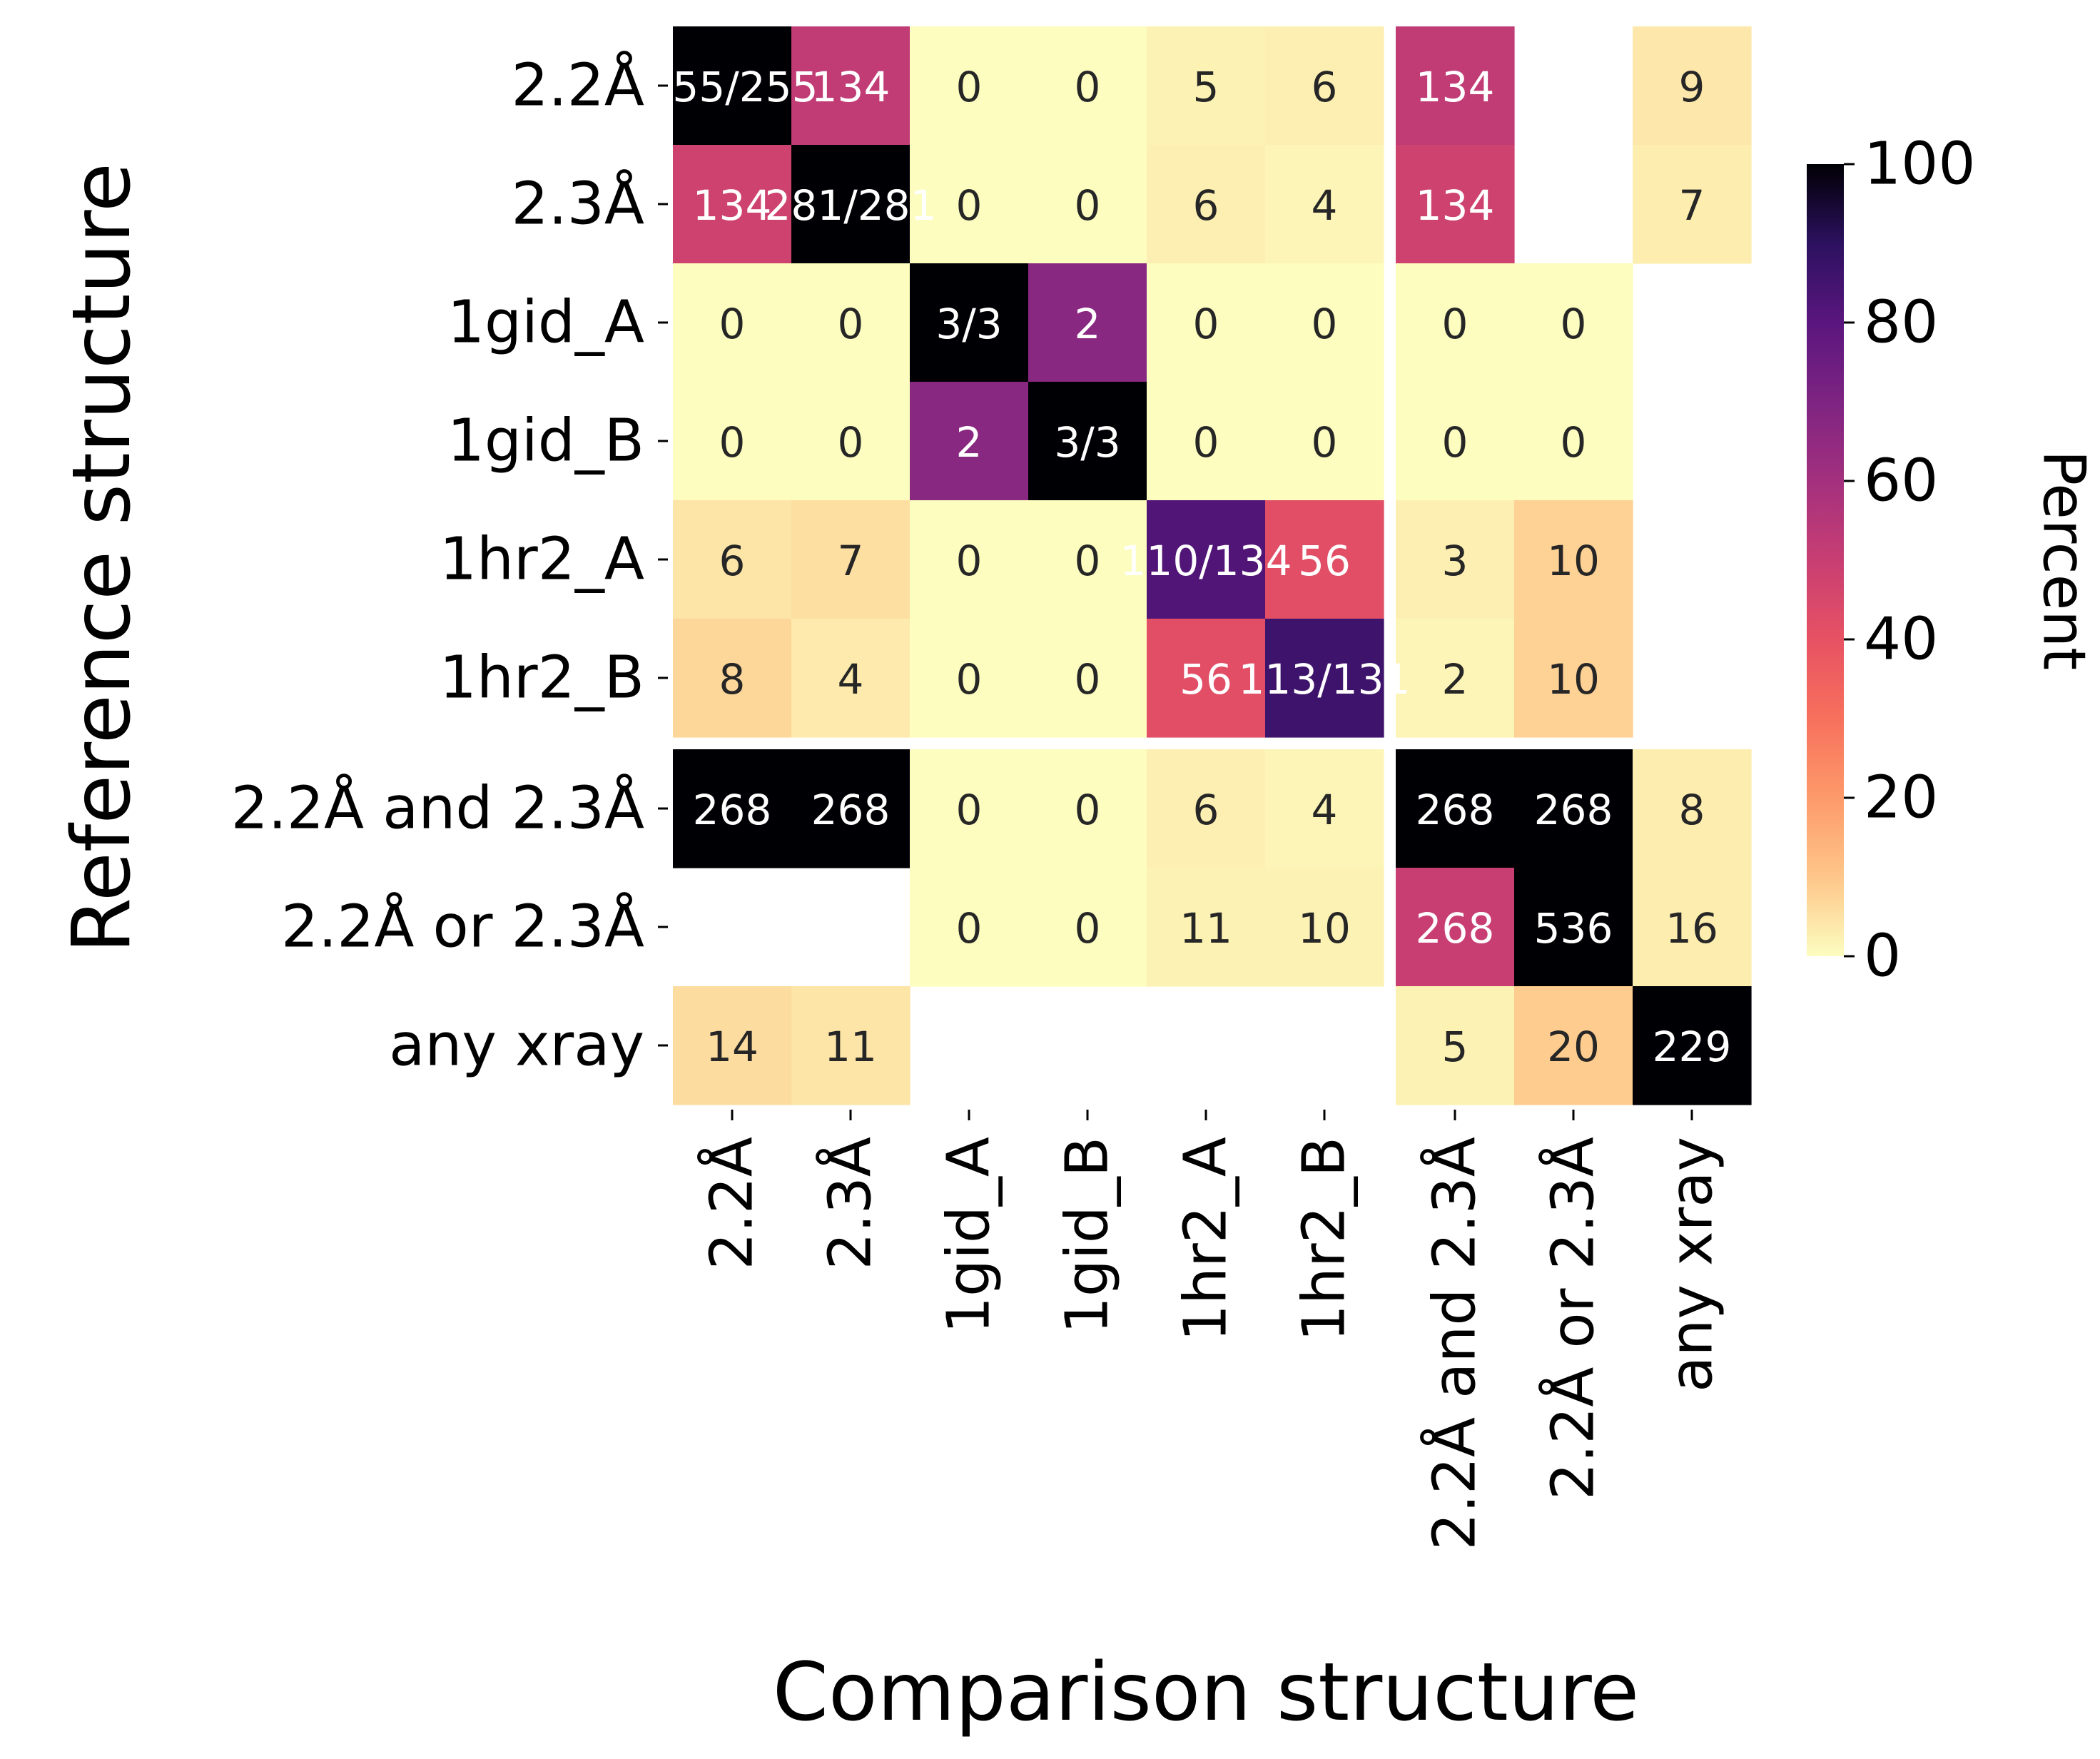 Image resolution: width=2100 pixels, height=1759 pixels. What do you see at coordinates (1882, 956) in the screenshot?
I see `colorbar-tick-label: 0` at bounding box center [1882, 956].